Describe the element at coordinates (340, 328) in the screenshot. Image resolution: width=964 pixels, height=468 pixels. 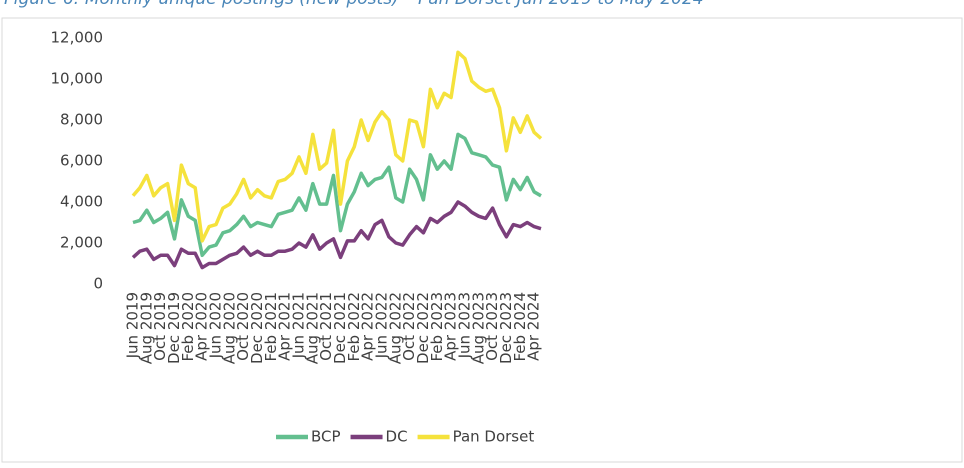
I see `x-tick-label: Dec 2021` at that location.